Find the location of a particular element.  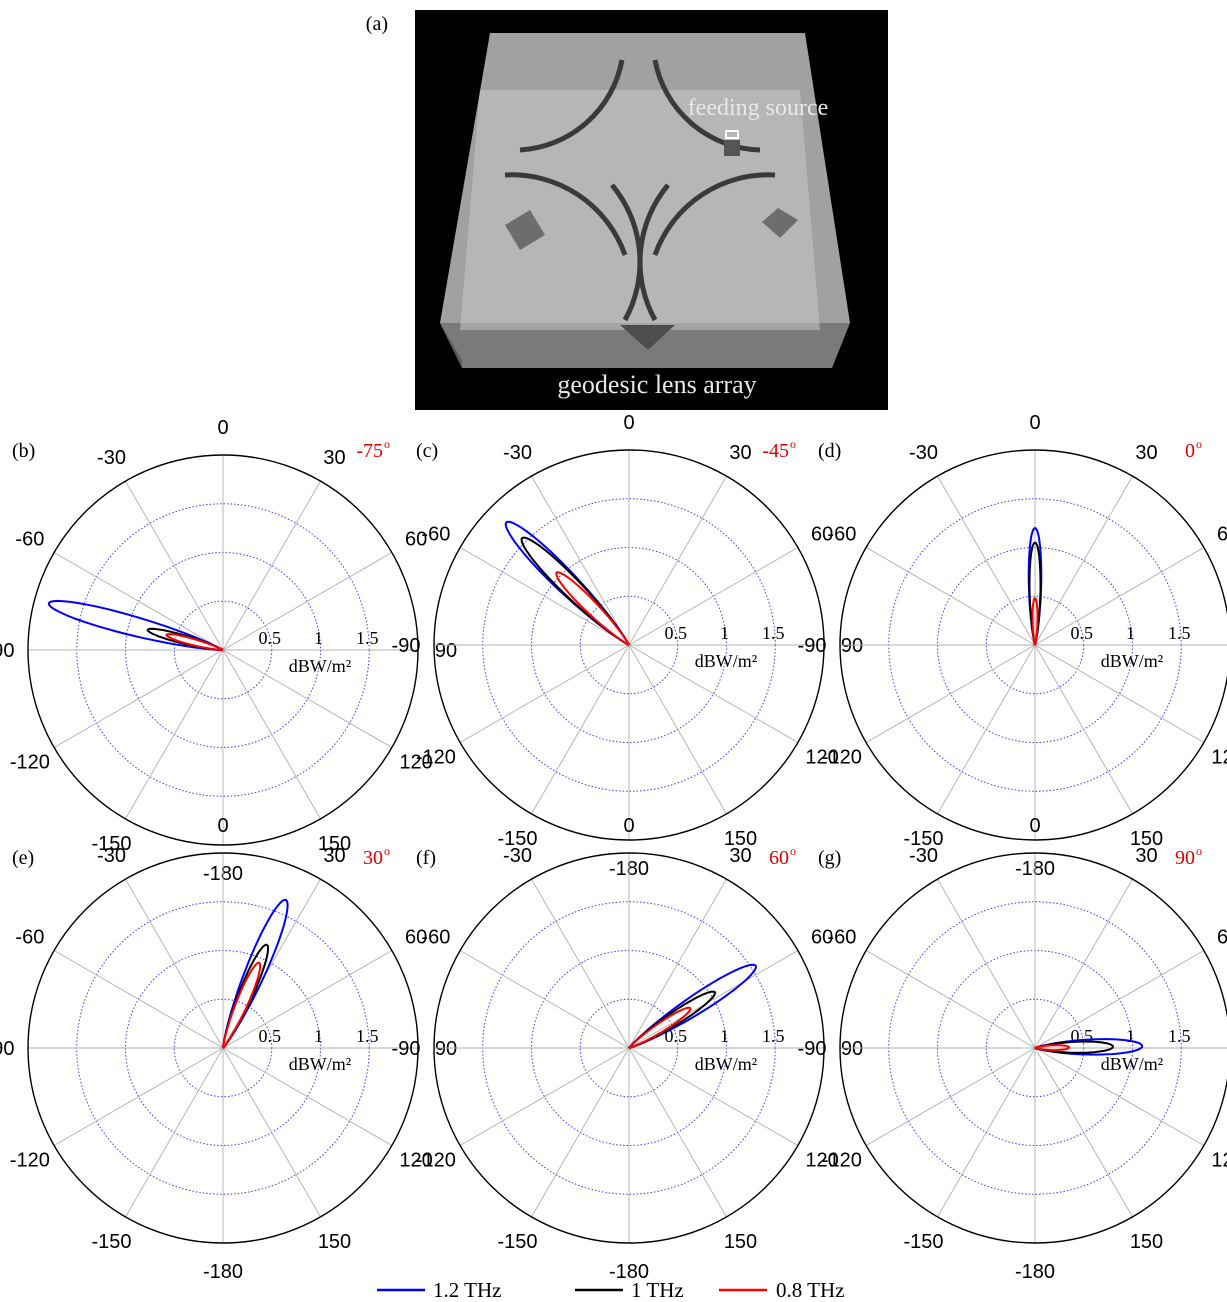

legend-label: 1 THz is located at coordinates (657, 1290).